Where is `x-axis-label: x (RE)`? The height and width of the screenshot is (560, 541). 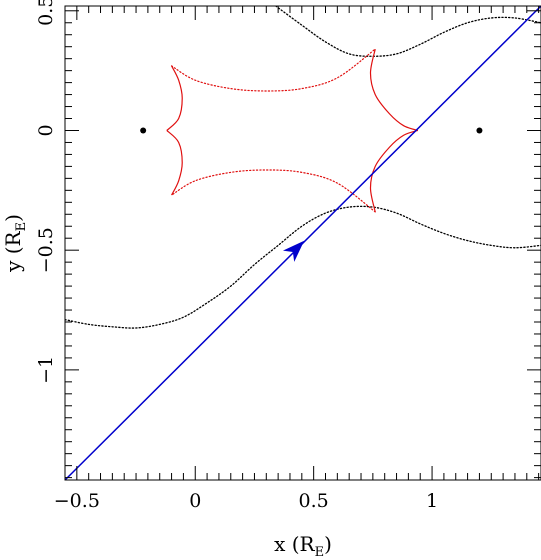
x-axis-label: x (RE) is located at coordinates (303, 546).